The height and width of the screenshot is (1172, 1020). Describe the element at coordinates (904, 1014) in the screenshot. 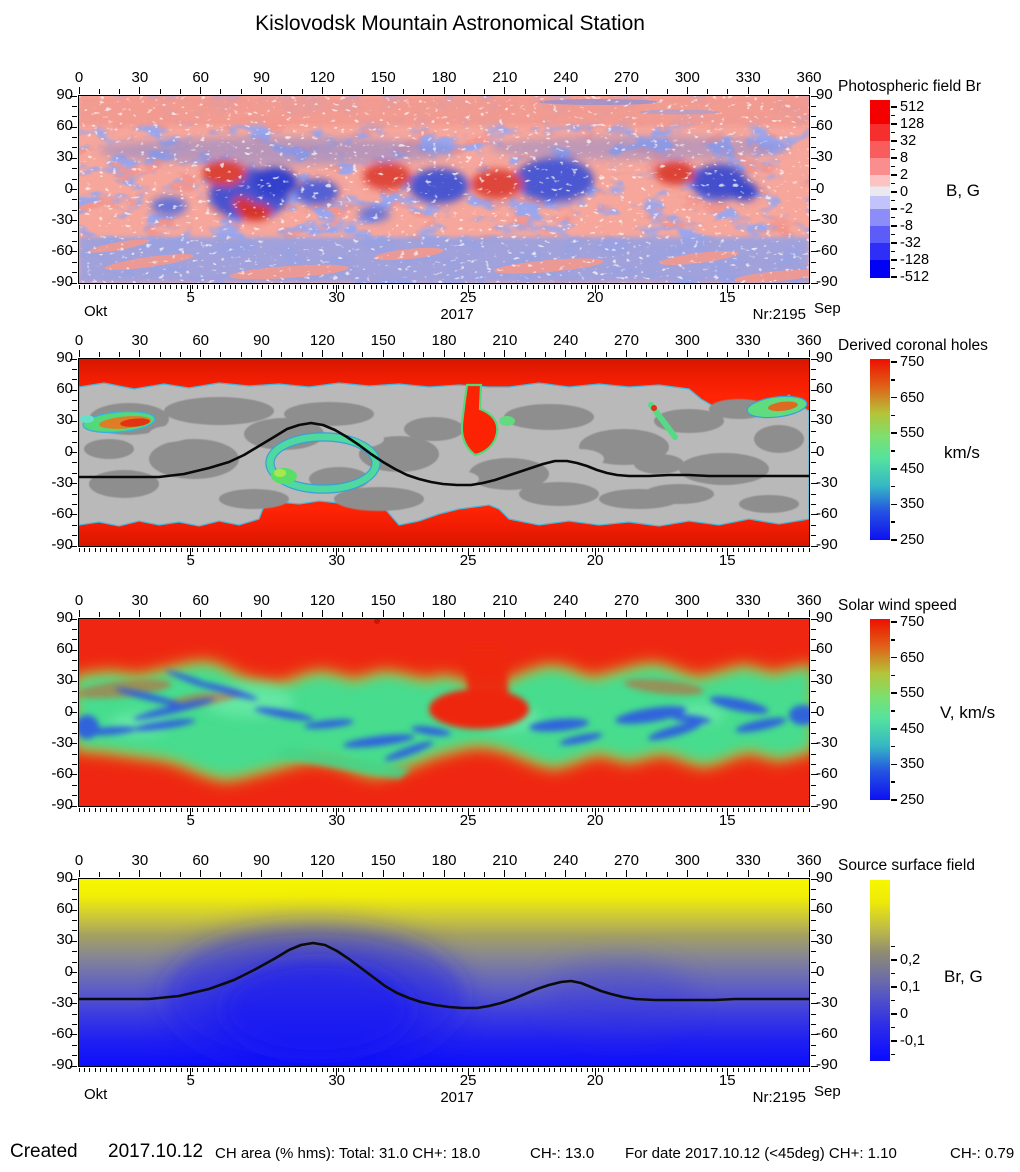

I see `colorbar-tick-label: 0` at that location.